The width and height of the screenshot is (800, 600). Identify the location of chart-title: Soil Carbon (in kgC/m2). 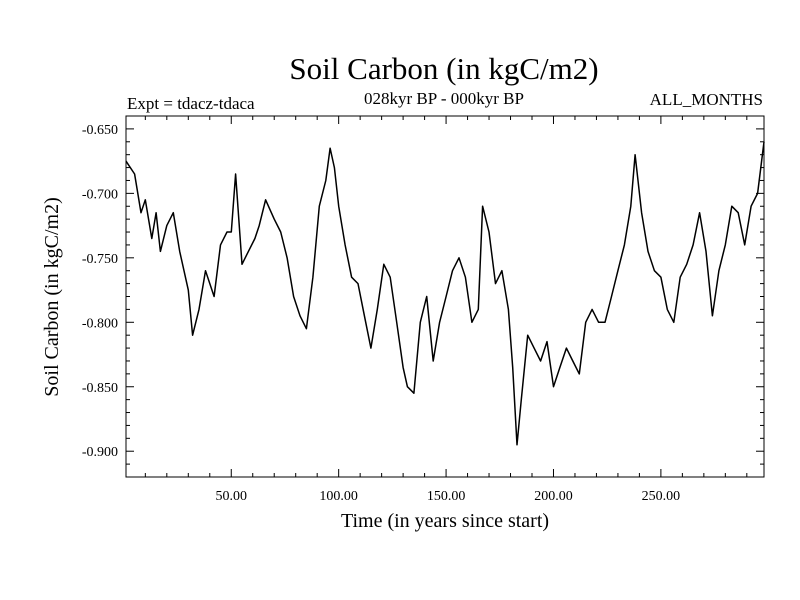
(443, 68).